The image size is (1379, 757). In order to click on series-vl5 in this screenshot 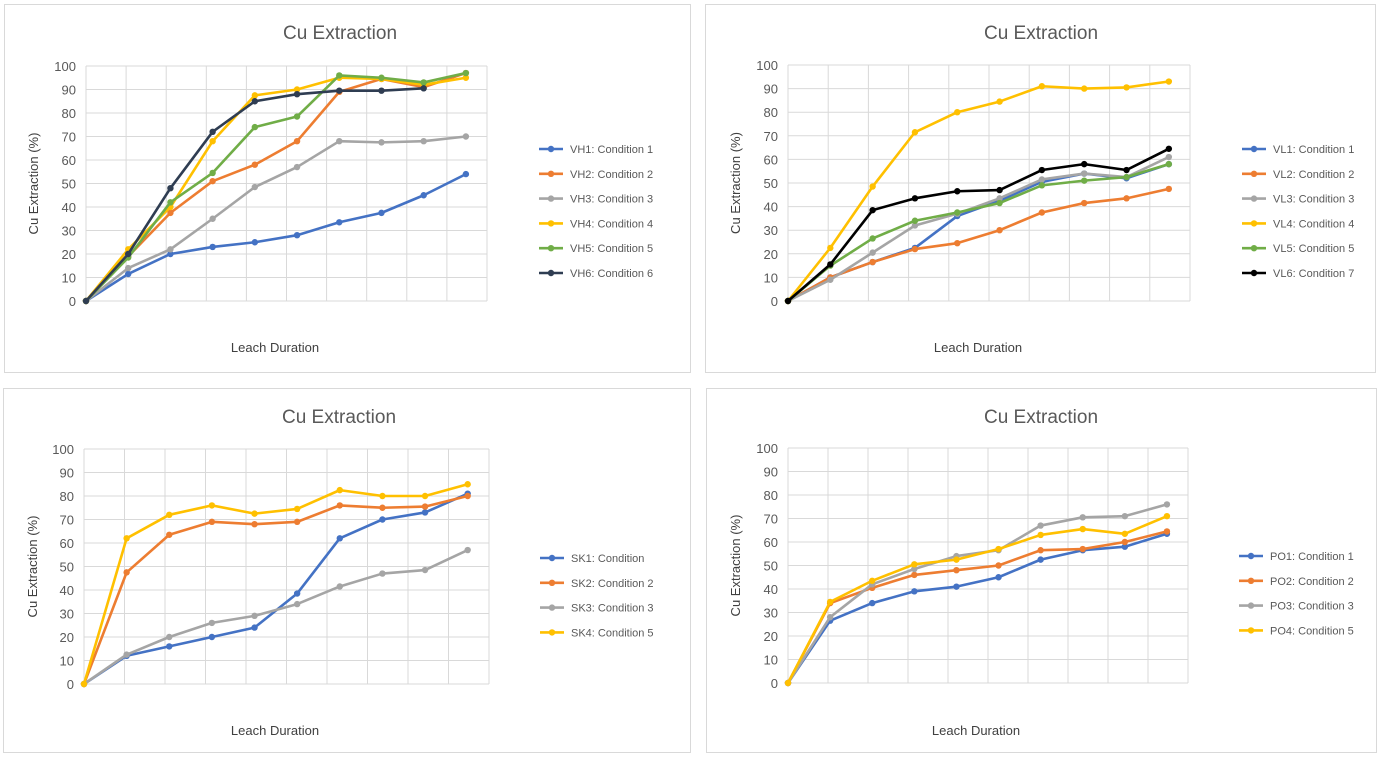, I will do `click(978, 232)`.